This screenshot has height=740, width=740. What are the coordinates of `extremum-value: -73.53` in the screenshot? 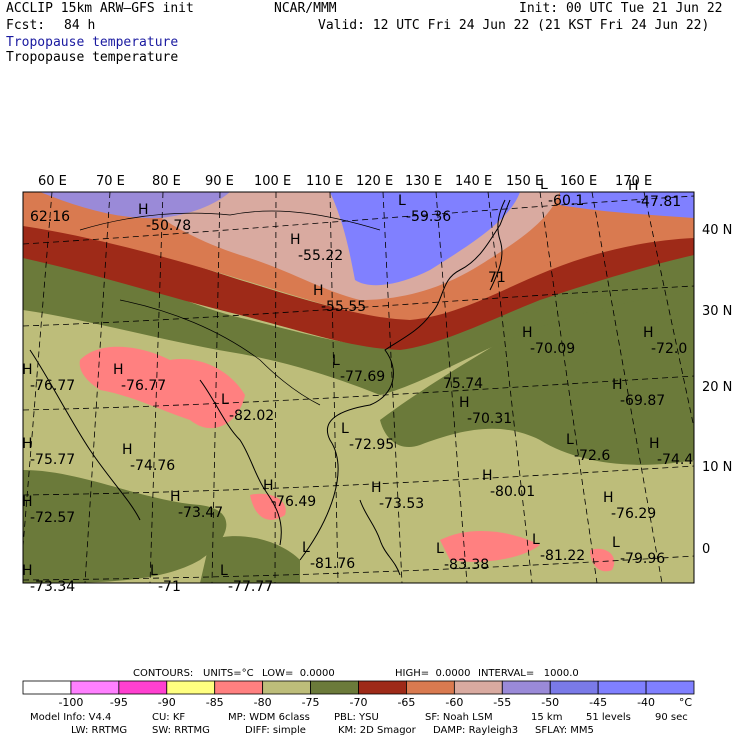 It's located at (401, 504).